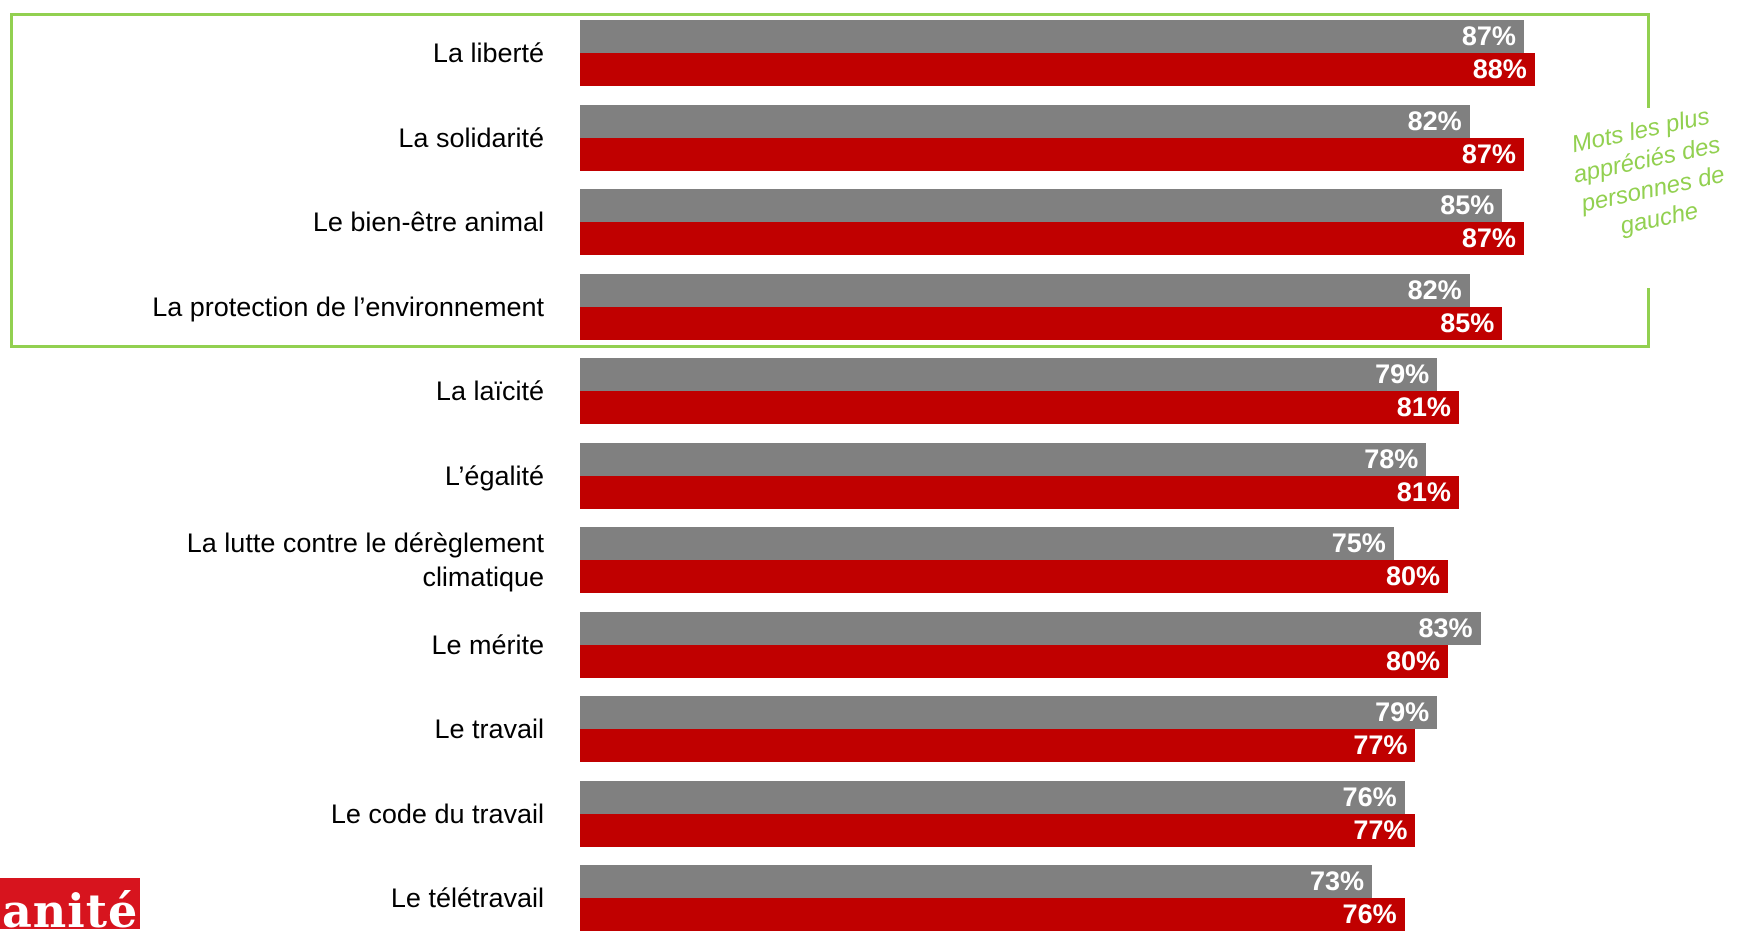 This screenshot has width=1737, height=931. Describe the element at coordinates (1358, 543) in the screenshot. I see `value-label: 75%` at that location.